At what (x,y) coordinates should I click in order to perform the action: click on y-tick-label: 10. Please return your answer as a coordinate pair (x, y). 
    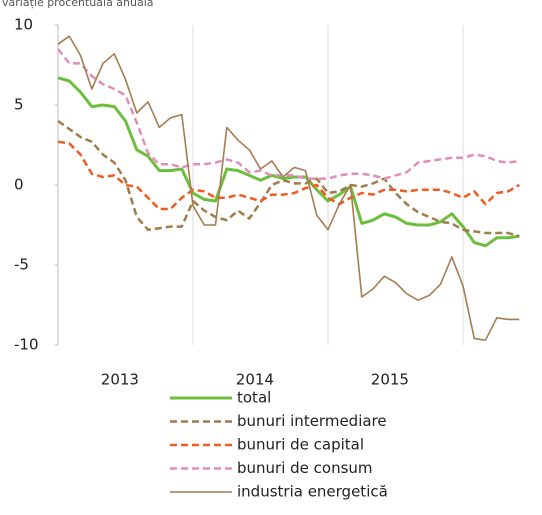
    Looking at the image, I should click on (23, 25).